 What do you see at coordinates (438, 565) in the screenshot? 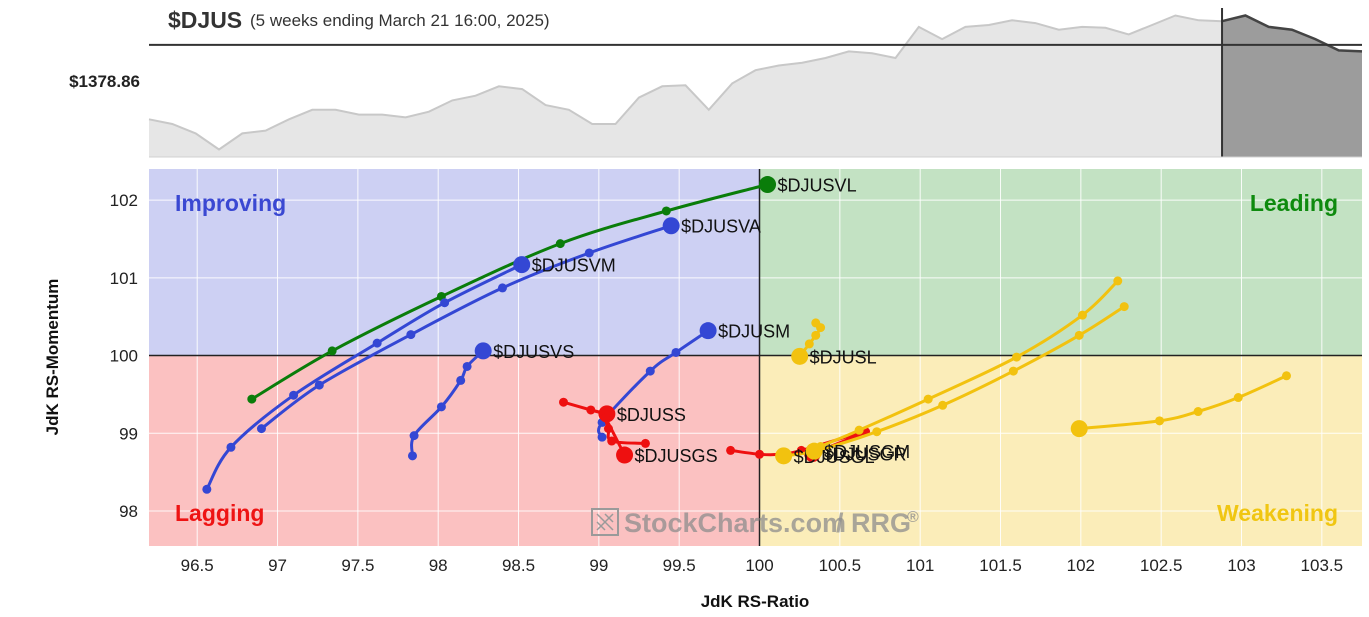
I see `x-tick-label: 98` at bounding box center [438, 565].